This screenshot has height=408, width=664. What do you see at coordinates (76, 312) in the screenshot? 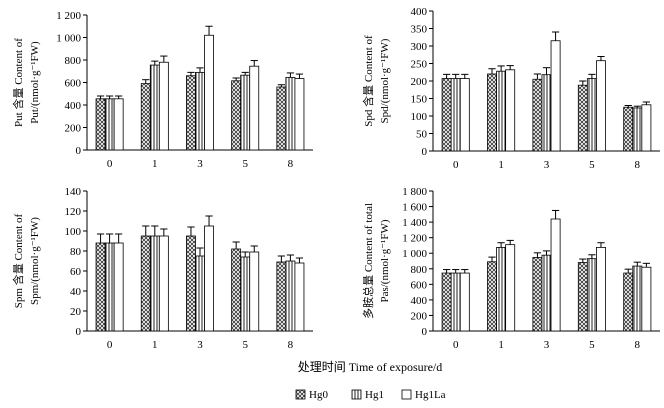
I see `y-tick-label: 20` at bounding box center [76, 312].